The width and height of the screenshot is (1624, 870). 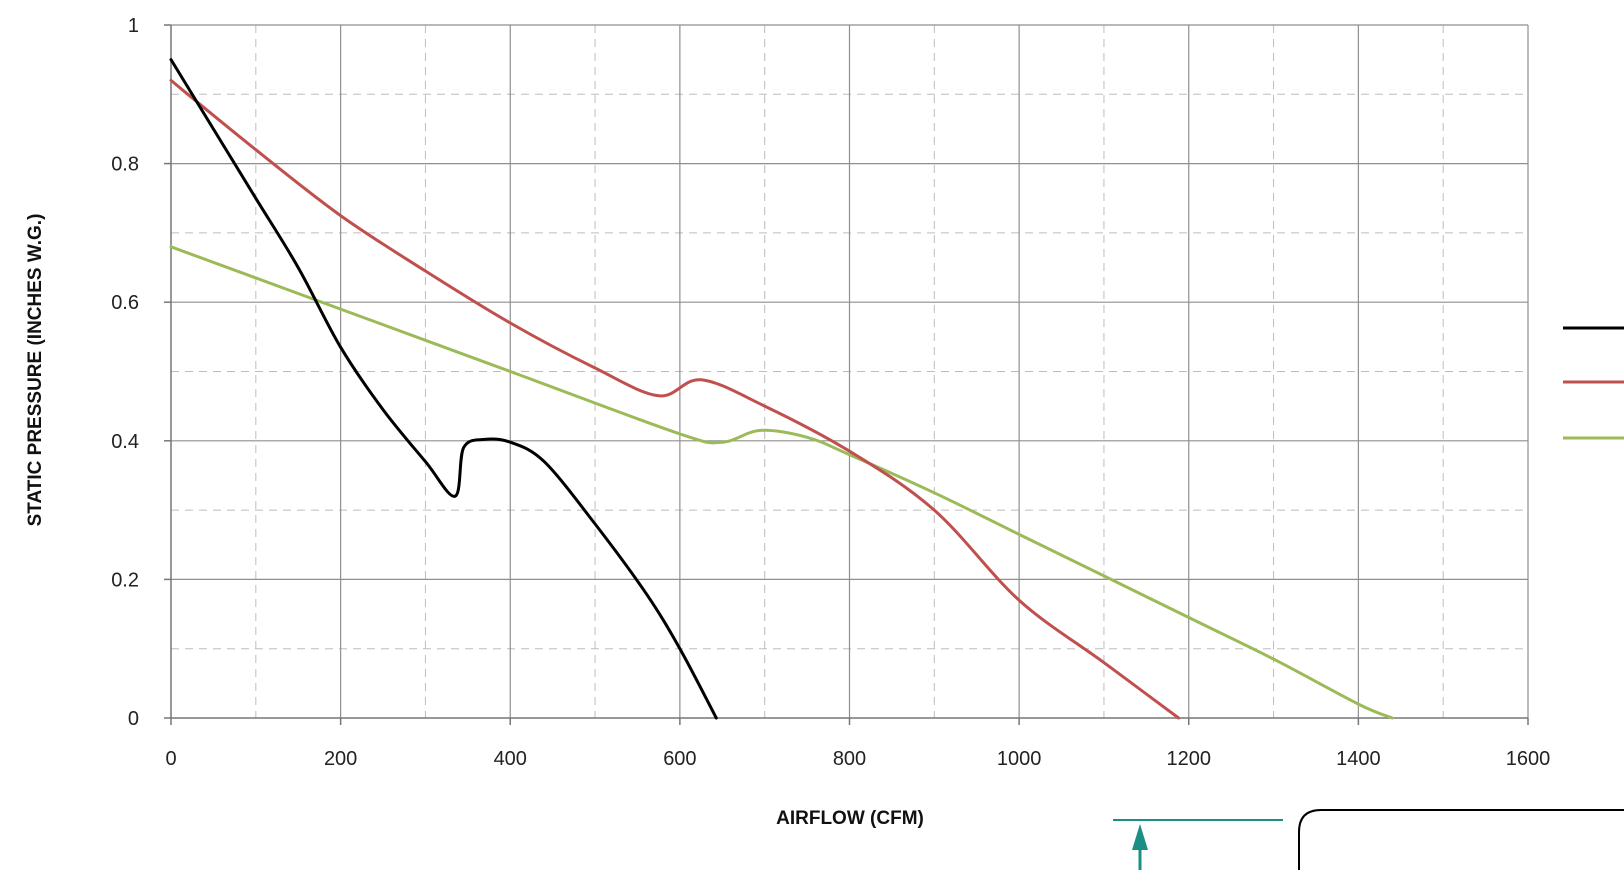 What do you see at coordinates (170, 759) in the screenshot?
I see `x-tick-label: 0` at bounding box center [170, 759].